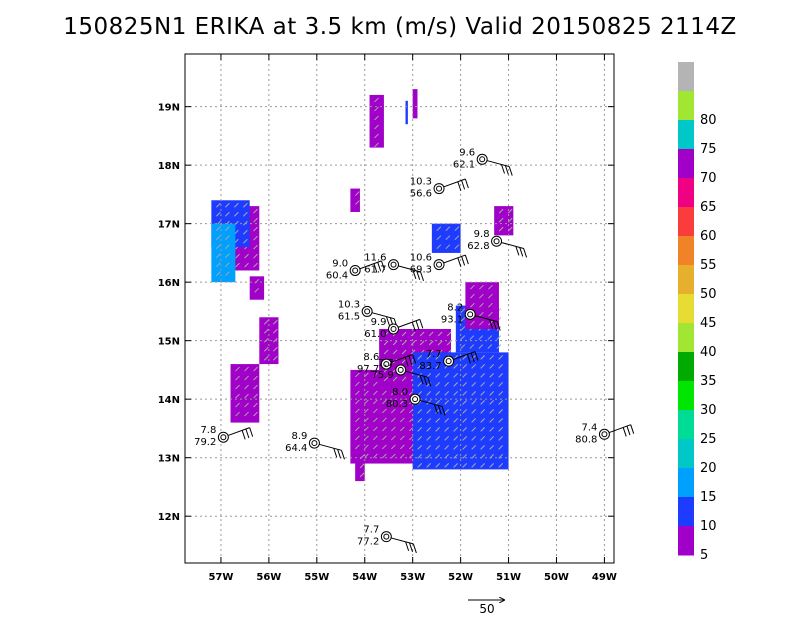  Describe the element at coordinates (412, 577) in the screenshot. I see `x-tick-label: 53W` at that location.